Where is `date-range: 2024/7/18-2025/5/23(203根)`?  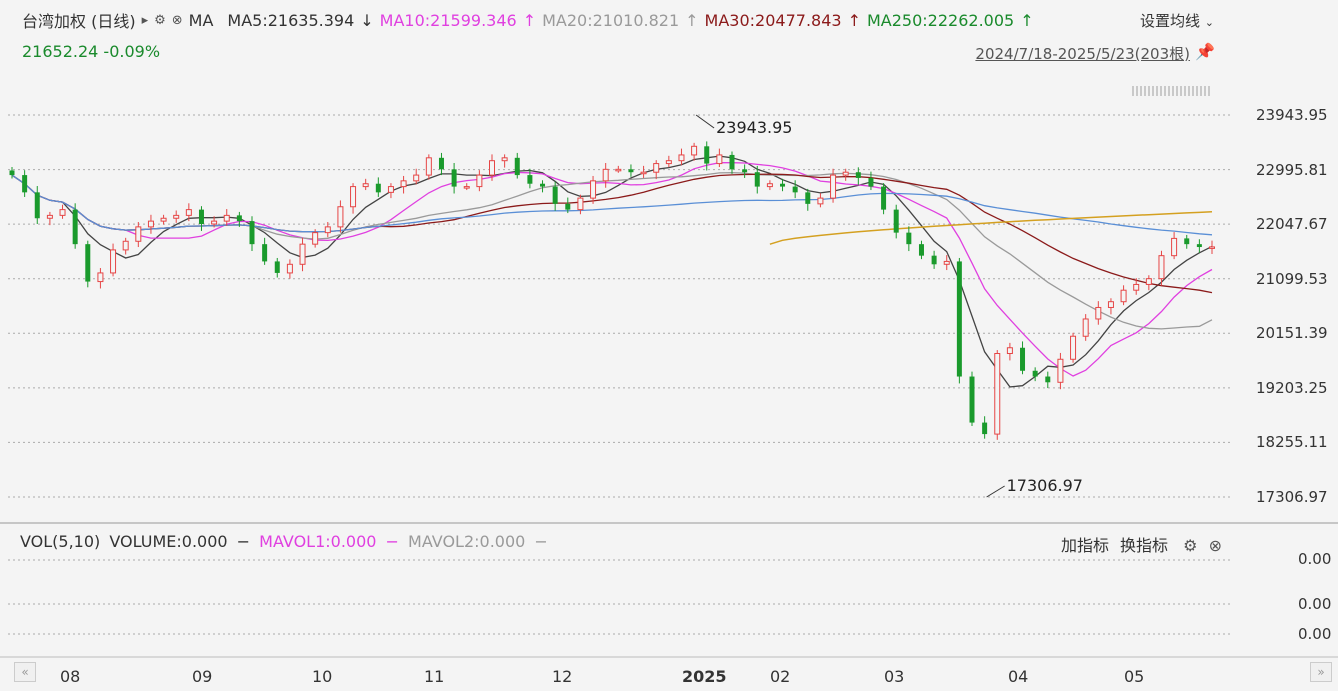 date-range: 2024/7/18-2025/5/23(203根) is located at coordinates (1082, 54).